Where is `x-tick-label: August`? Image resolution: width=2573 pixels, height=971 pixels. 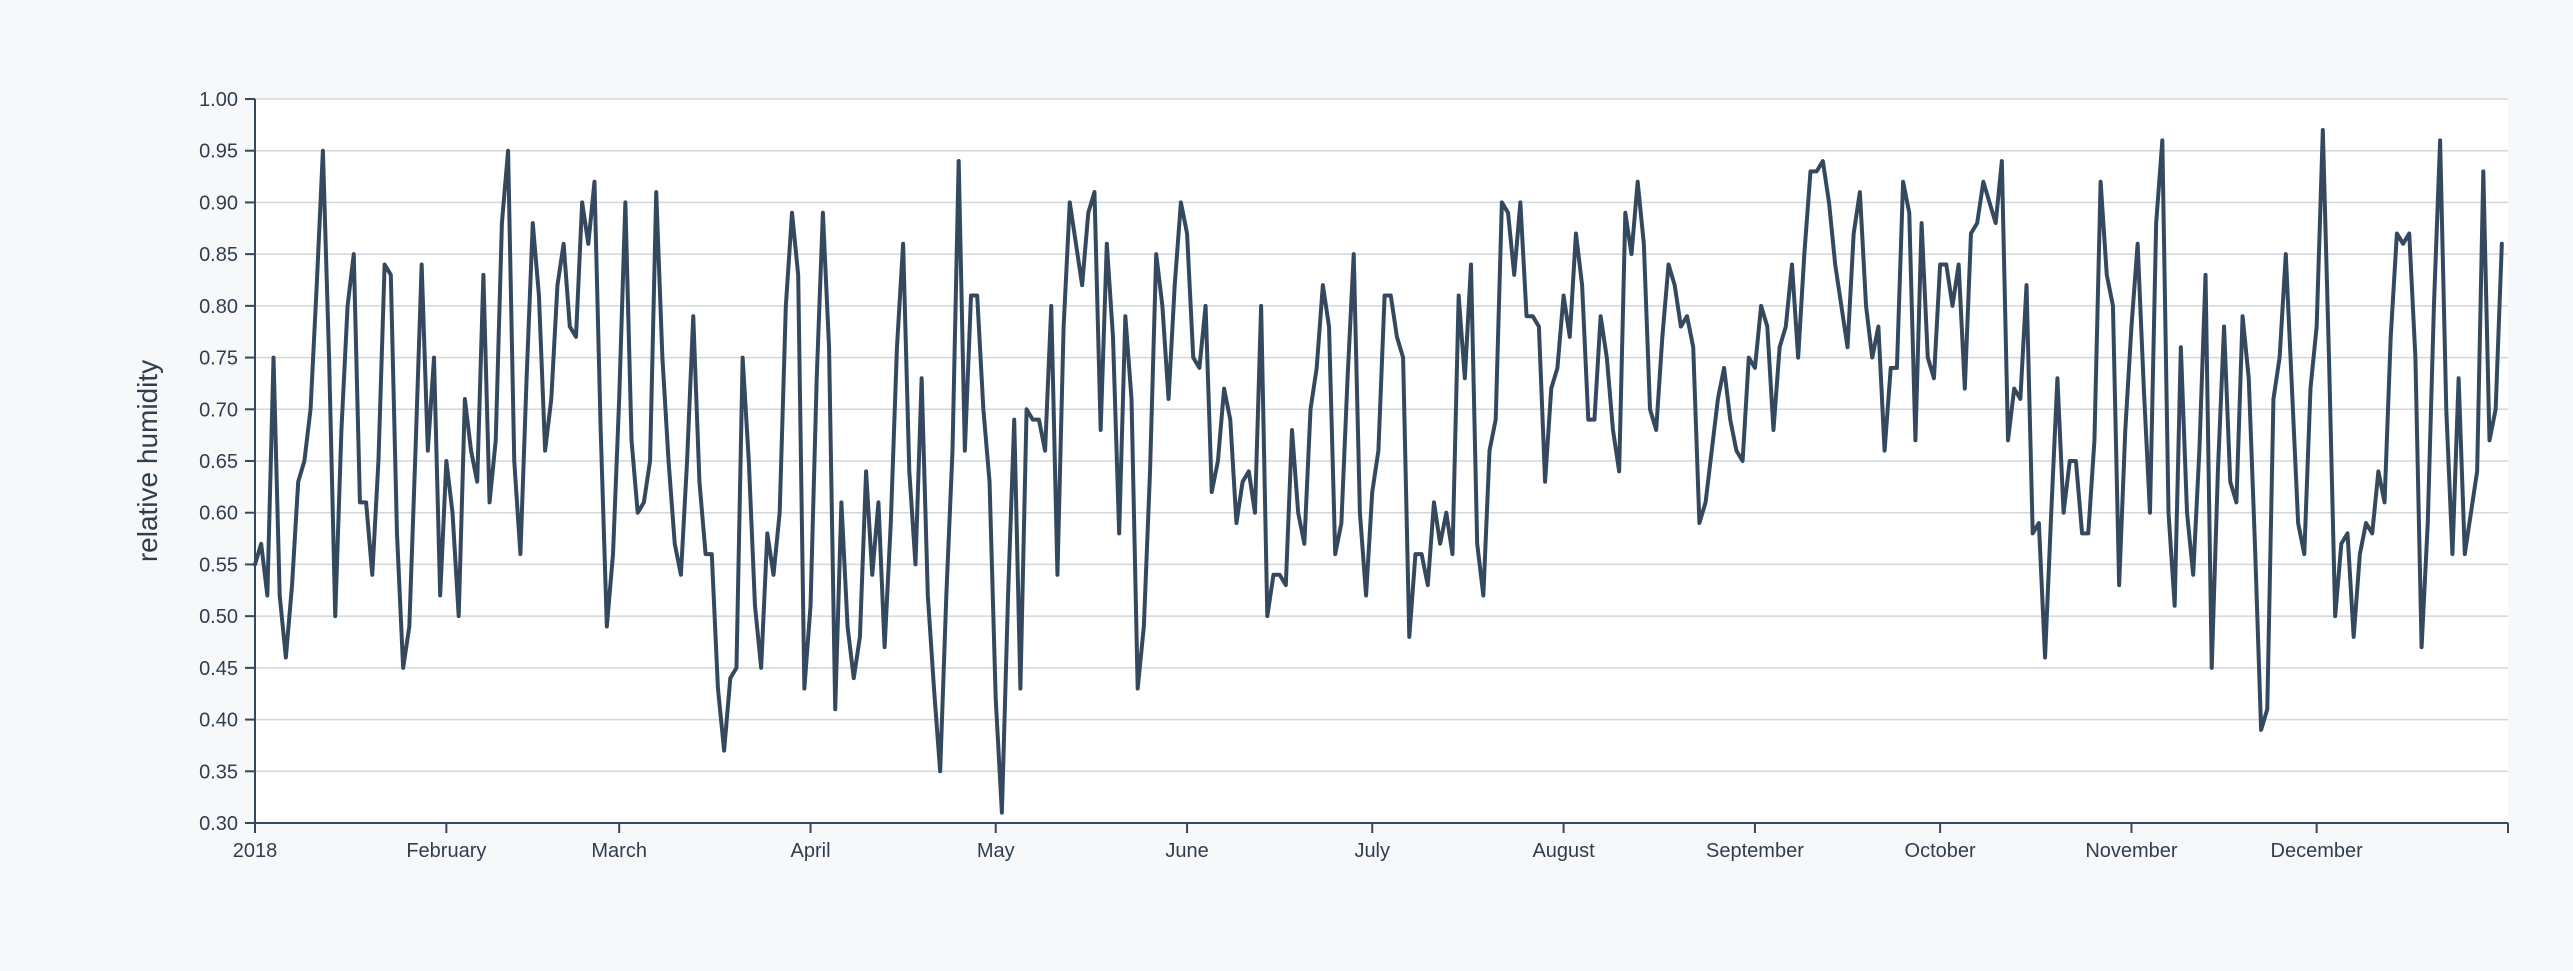
x-tick-label: August is located at coordinates (1563, 851).